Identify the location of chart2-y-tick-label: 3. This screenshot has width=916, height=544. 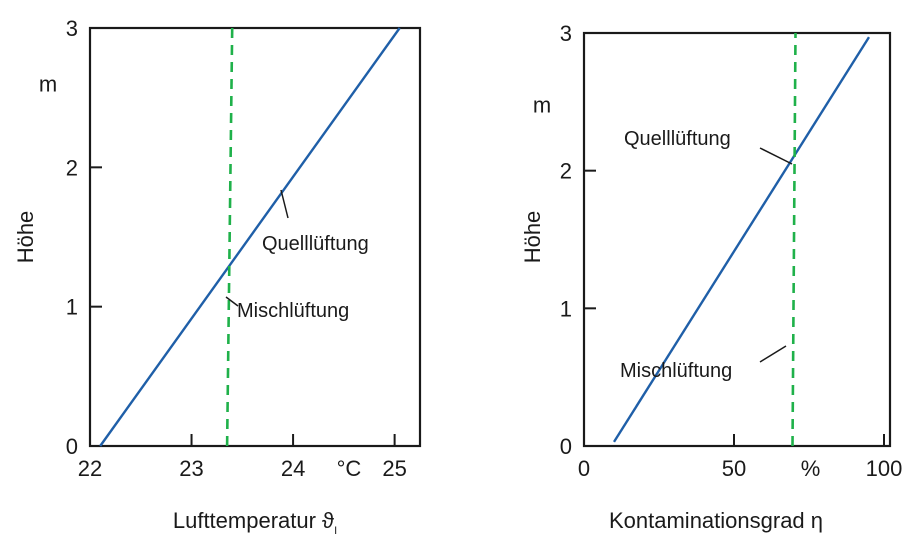
(566, 33).